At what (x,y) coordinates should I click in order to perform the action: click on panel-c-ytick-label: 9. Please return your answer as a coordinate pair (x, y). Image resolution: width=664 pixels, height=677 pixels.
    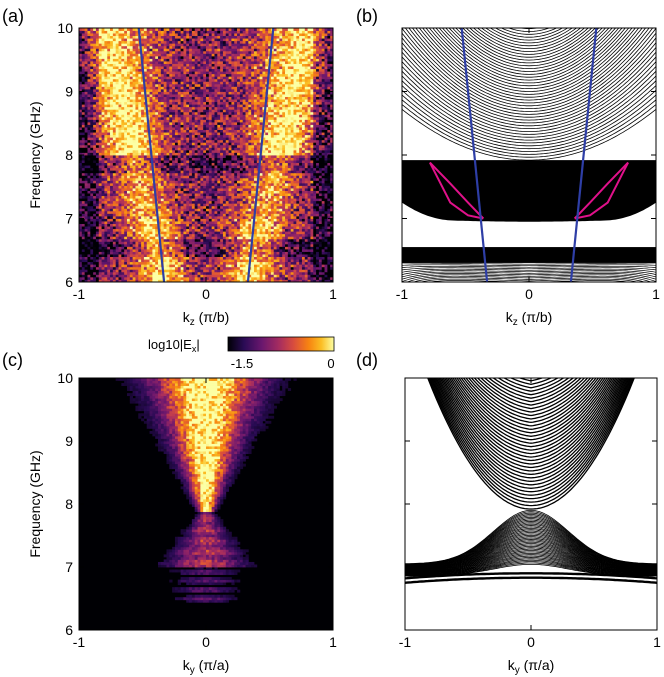
    Looking at the image, I should click on (69, 441).